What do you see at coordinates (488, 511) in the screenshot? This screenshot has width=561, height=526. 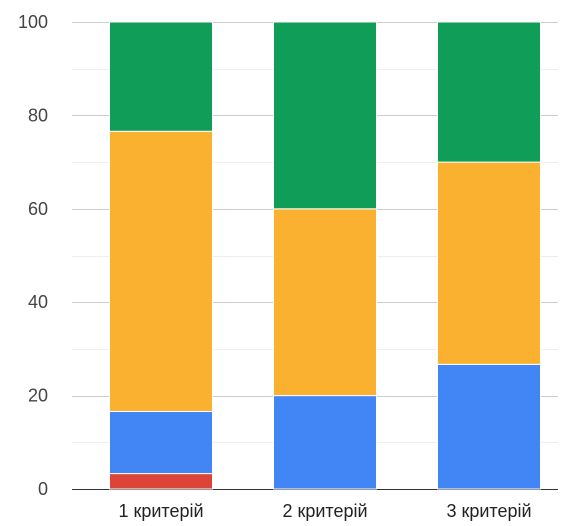 I see `x-category-label: 3 критерій` at bounding box center [488, 511].